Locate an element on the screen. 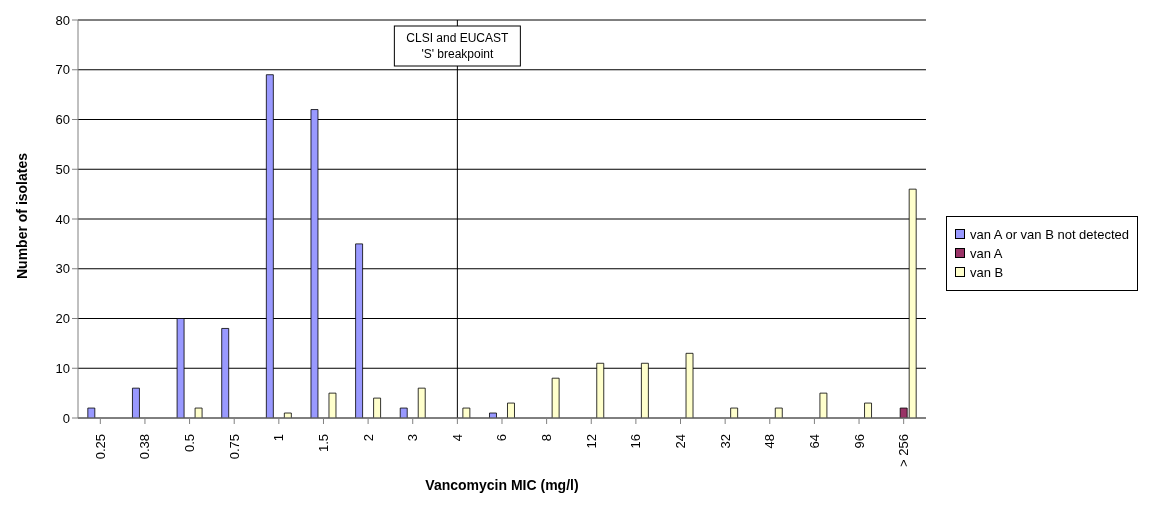 The width and height of the screenshot is (1157, 506). x-tick-label: 24 is located at coordinates (681, 441).